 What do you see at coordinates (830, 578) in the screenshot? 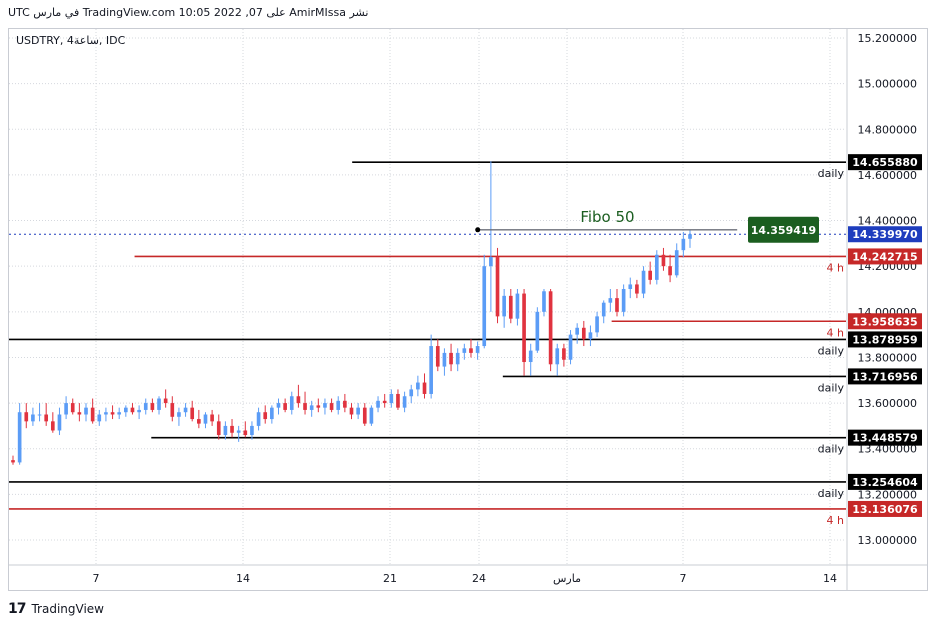
I see `x-tick-label: 14` at bounding box center [830, 578].